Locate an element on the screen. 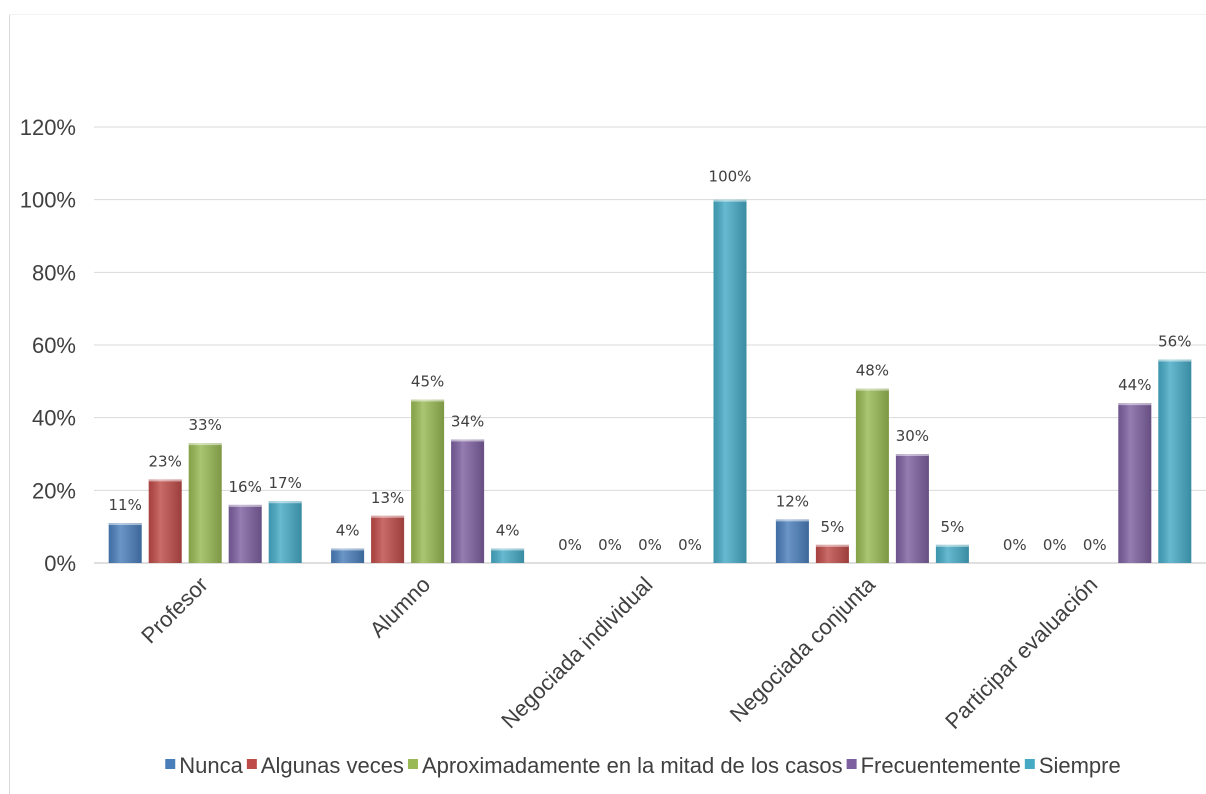  data-label: 23% is located at coordinates (165, 461).